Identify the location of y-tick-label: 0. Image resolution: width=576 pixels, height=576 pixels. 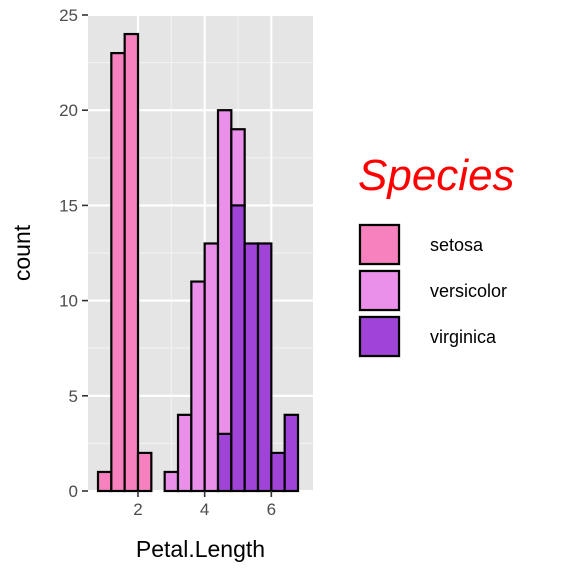
(73, 491).